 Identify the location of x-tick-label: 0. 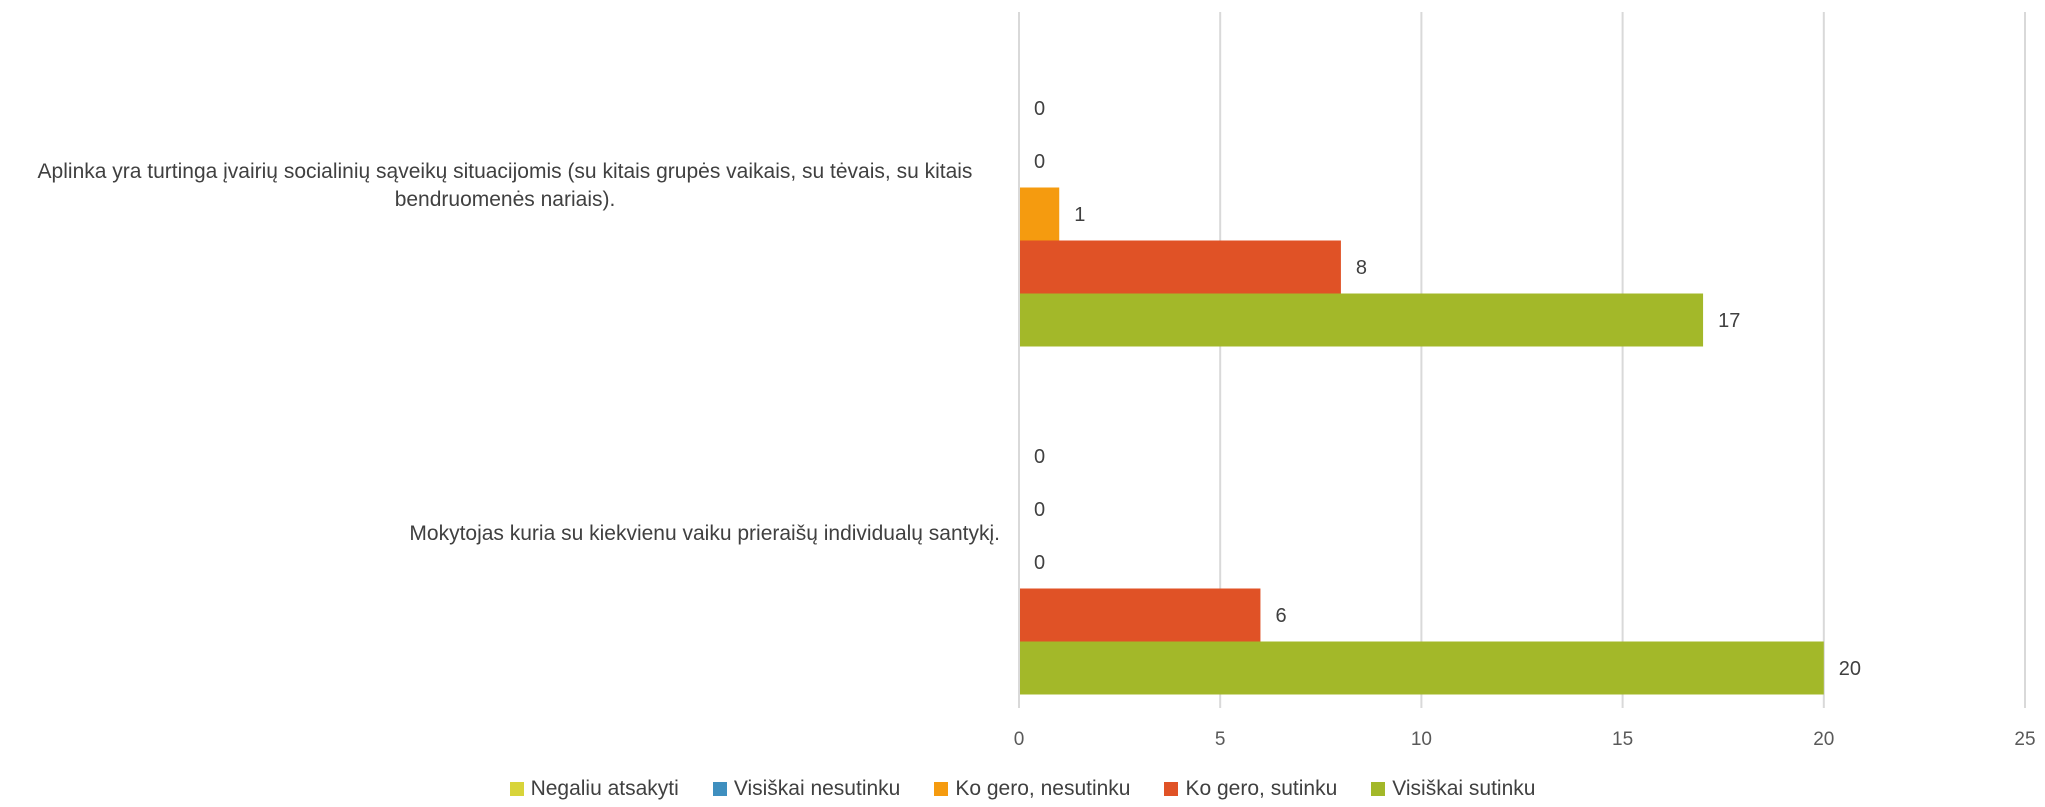
(1019, 739).